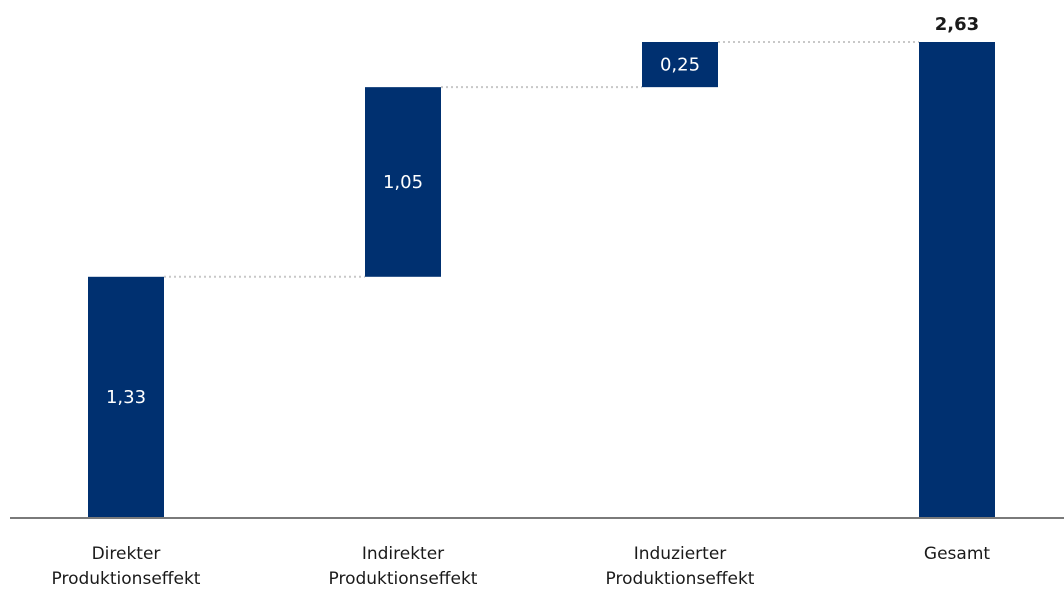 The image size is (1064, 590). What do you see at coordinates (403, 566) in the screenshot?
I see `category-label-1: Indirekter Produktionseffekt` at bounding box center [403, 566].